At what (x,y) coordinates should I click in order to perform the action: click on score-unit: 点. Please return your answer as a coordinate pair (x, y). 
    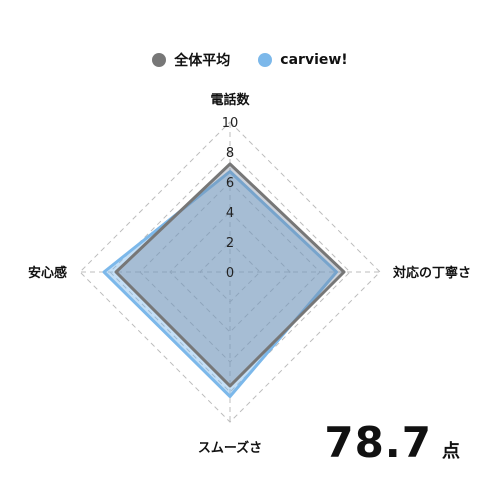
    Looking at the image, I should click on (451, 451).